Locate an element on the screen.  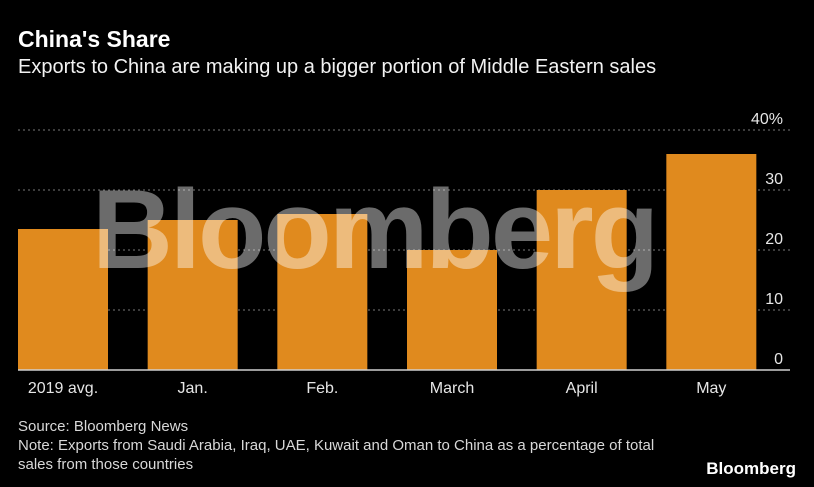
x-tick-label: April is located at coordinates (582, 388).